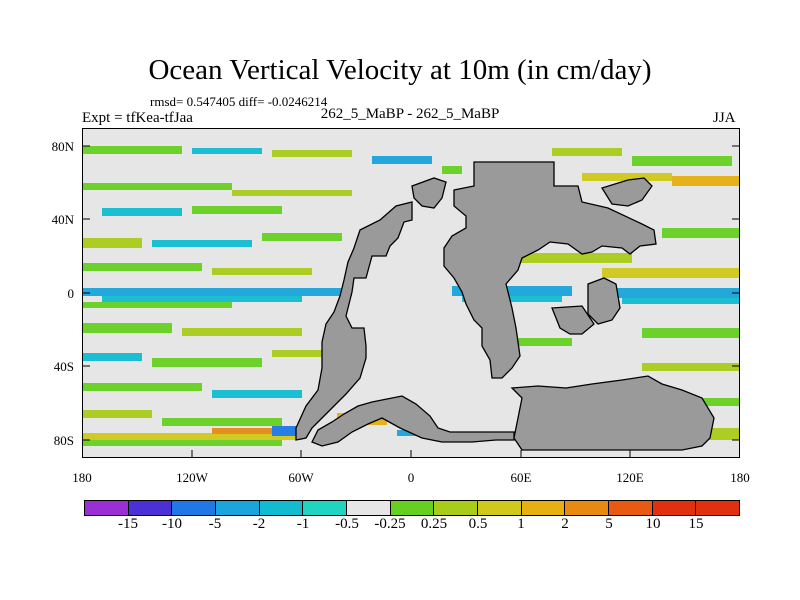  I want to click on lon-label-60w: 60W, so click(301, 477).